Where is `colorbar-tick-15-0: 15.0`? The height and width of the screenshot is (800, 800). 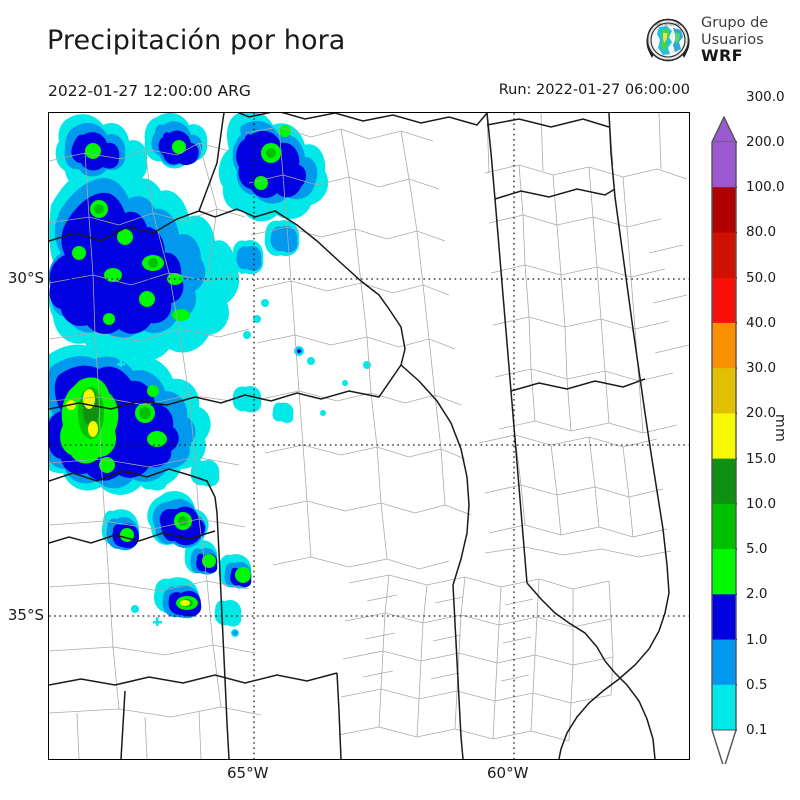
colorbar-tick-15-0: 15.0 is located at coordinates (761, 458).